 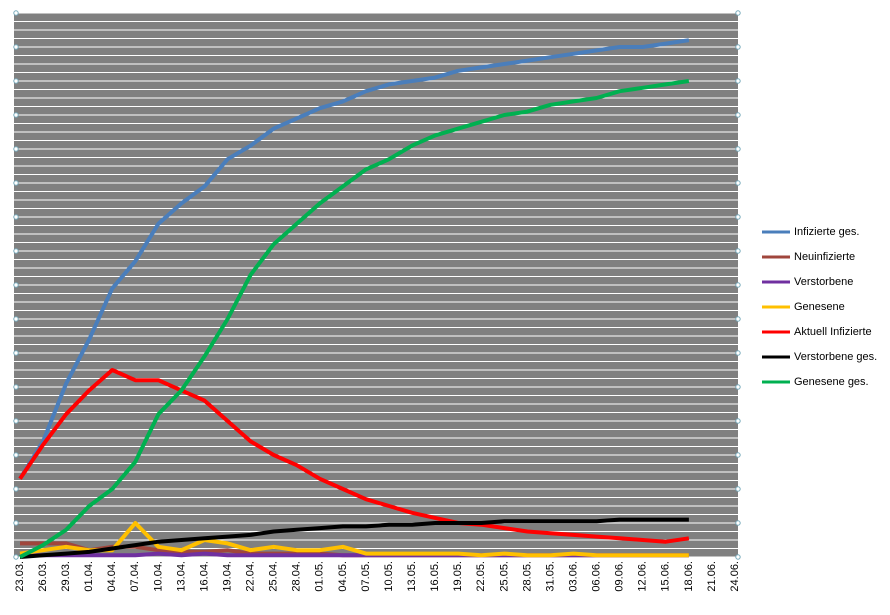 I want to click on x-tick-label: 12.06., so click(x=643, y=576).